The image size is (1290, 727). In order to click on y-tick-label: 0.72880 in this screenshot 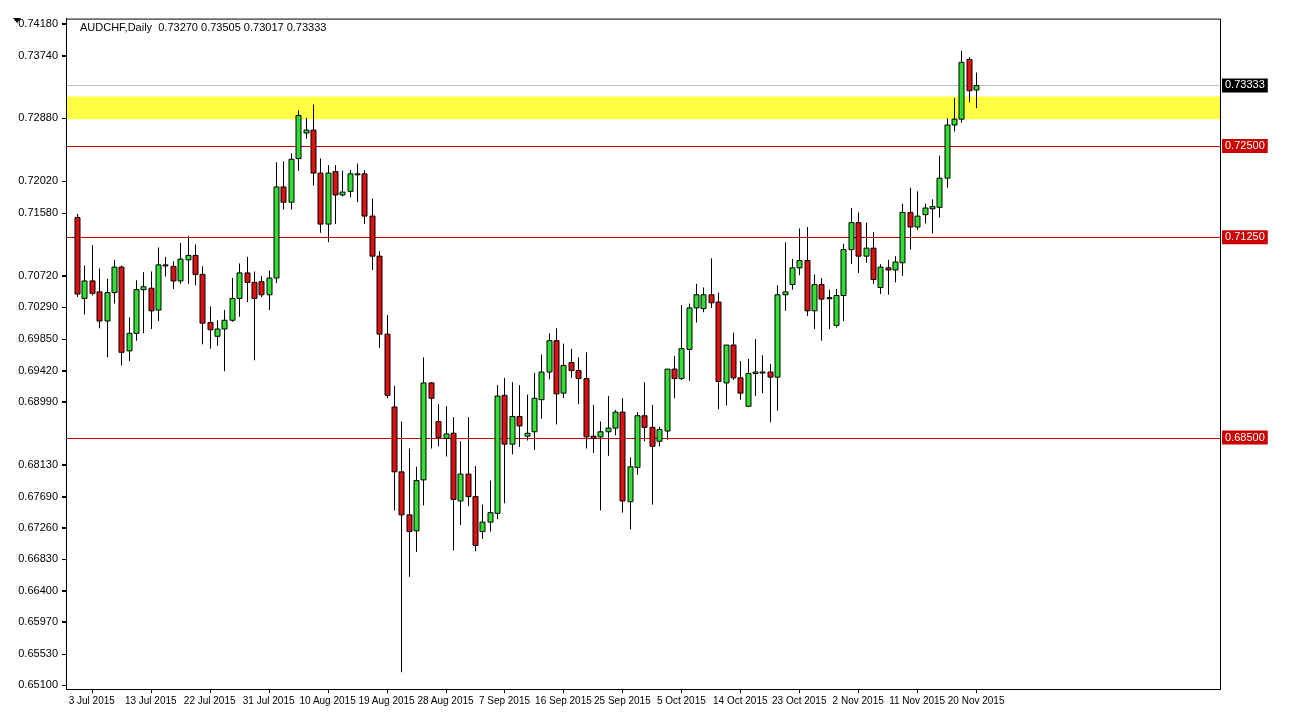, I will do `click(38, 117)`.